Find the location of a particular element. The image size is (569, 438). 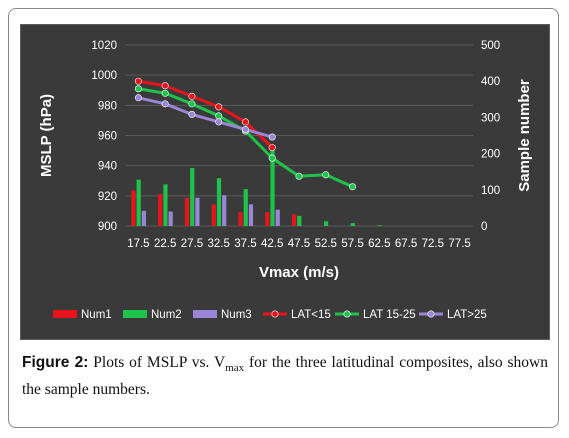

x-tick-label: 42.5 is located at coordinates (272, 244).